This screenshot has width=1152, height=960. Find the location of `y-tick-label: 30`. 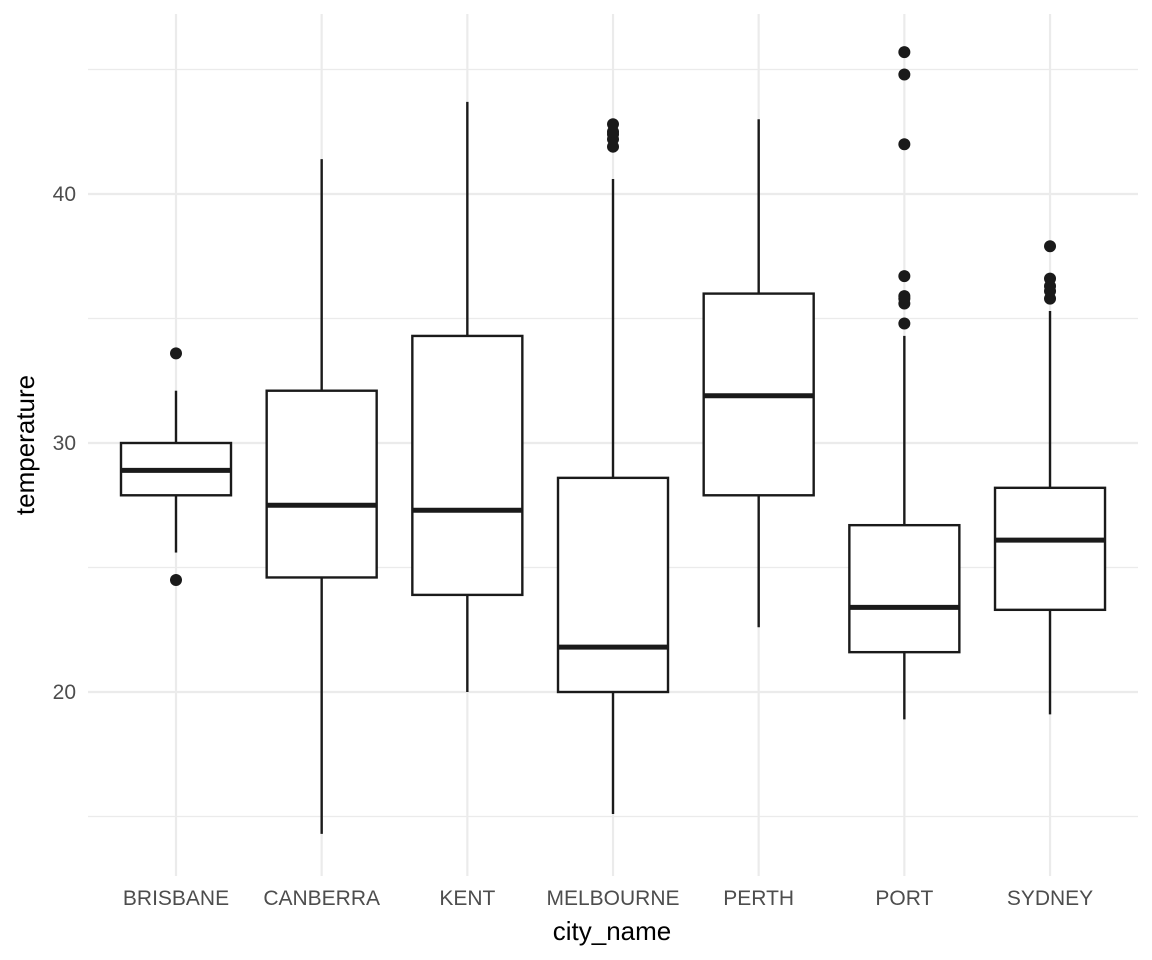

y-tick-label: 30 is located at coordinates (64, 443).